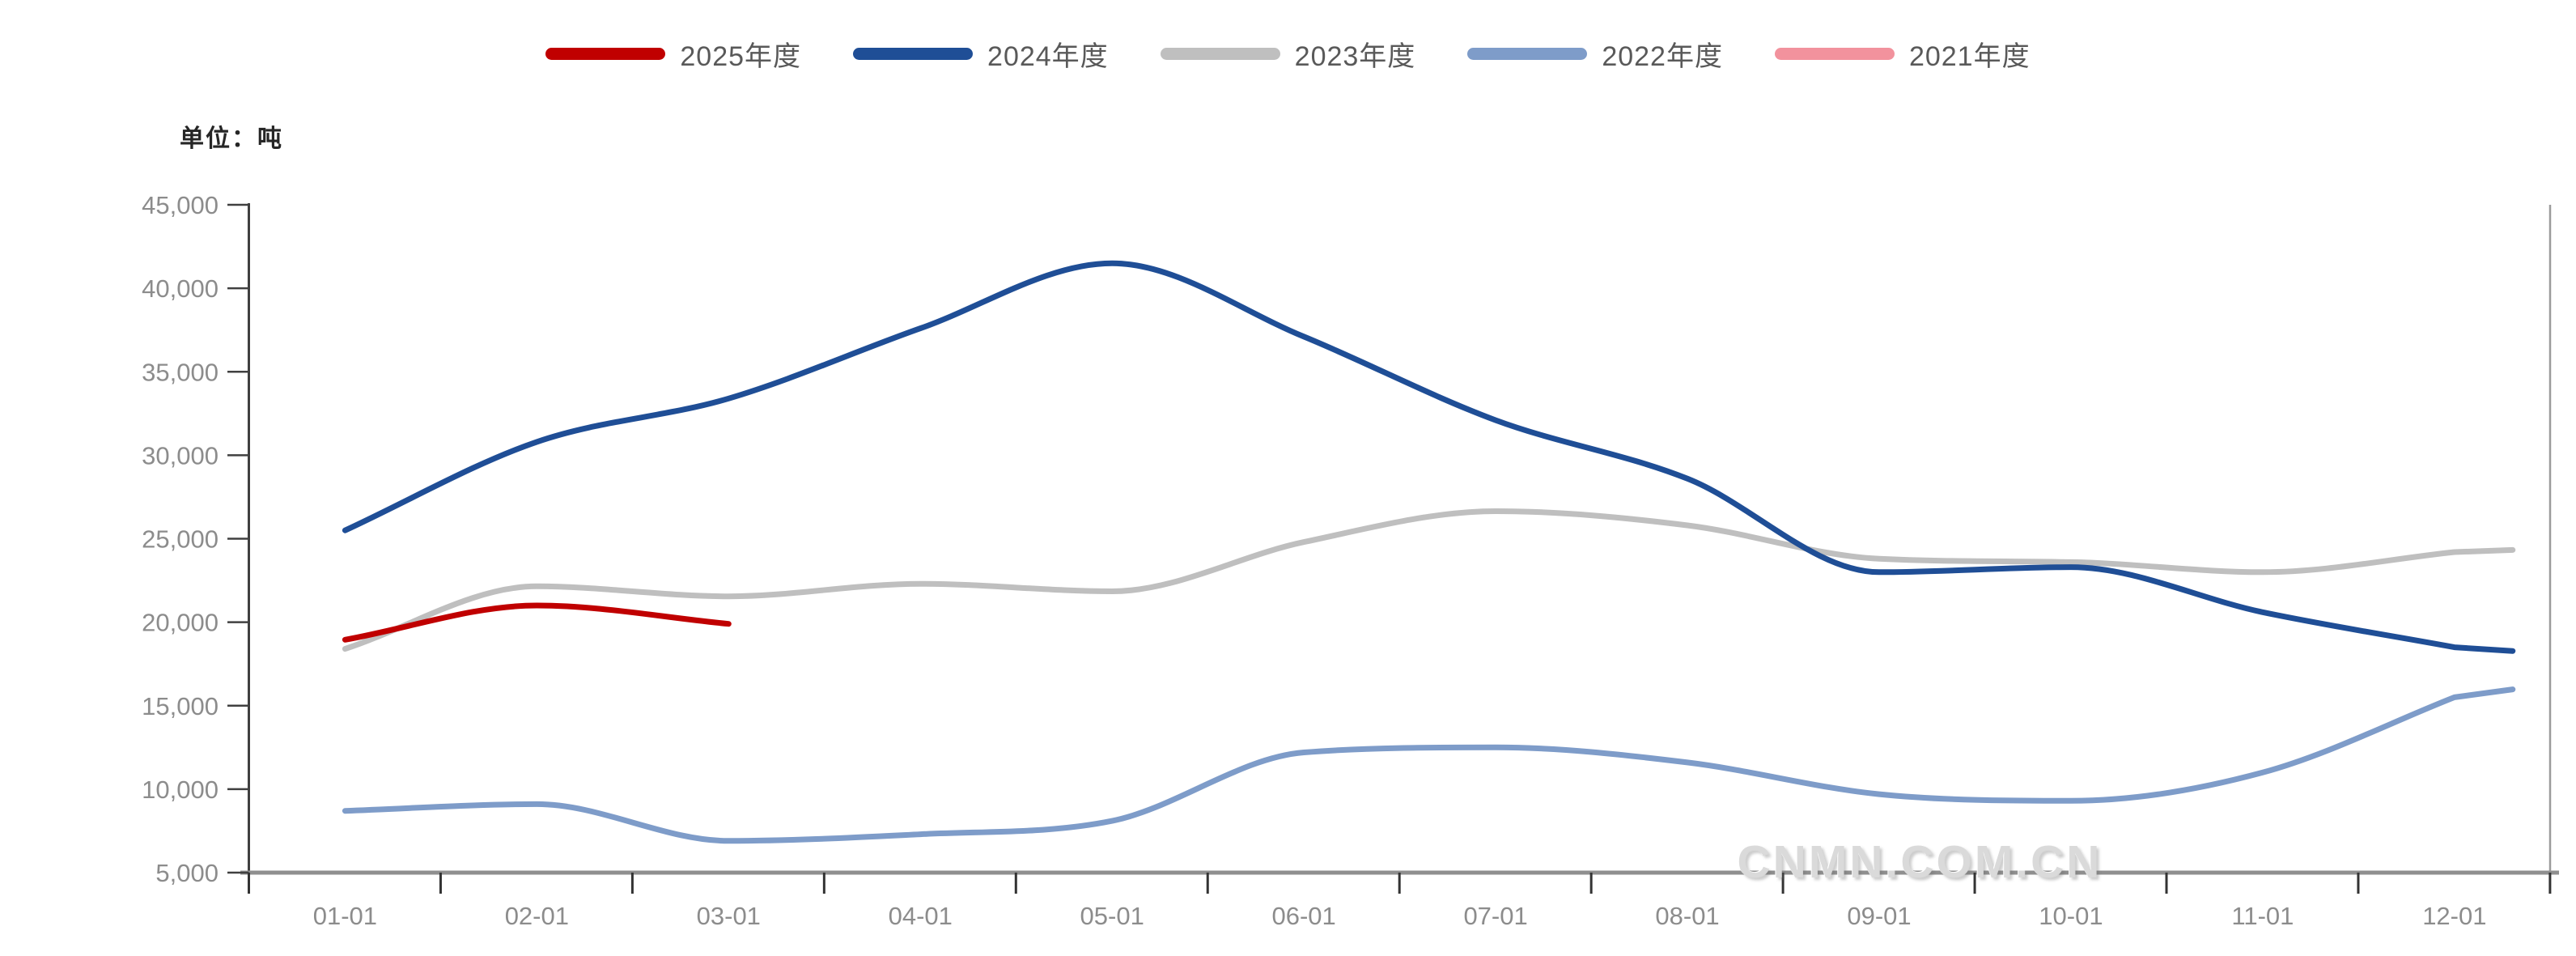  I want to click on y-tick-label: 30,000, so click(180, 455).